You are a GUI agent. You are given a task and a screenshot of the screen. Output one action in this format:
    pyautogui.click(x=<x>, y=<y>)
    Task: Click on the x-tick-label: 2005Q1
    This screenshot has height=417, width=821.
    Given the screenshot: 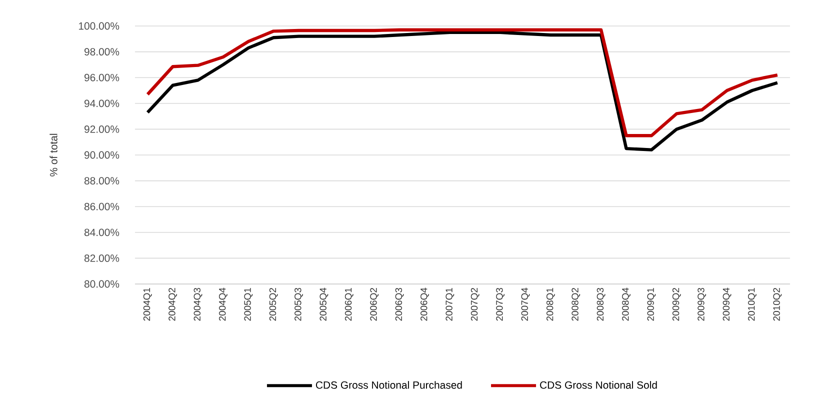 What is the action you would take?
    pyautogui.click(x=248, y=304)
    